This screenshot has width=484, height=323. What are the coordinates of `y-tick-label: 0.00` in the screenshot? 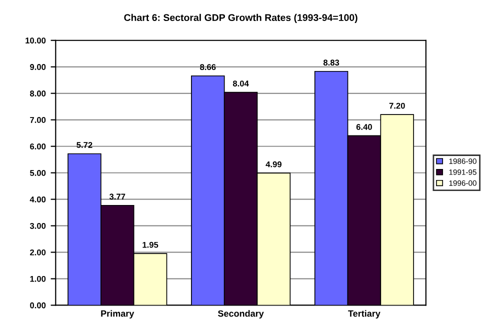 It's located at (38, 305).